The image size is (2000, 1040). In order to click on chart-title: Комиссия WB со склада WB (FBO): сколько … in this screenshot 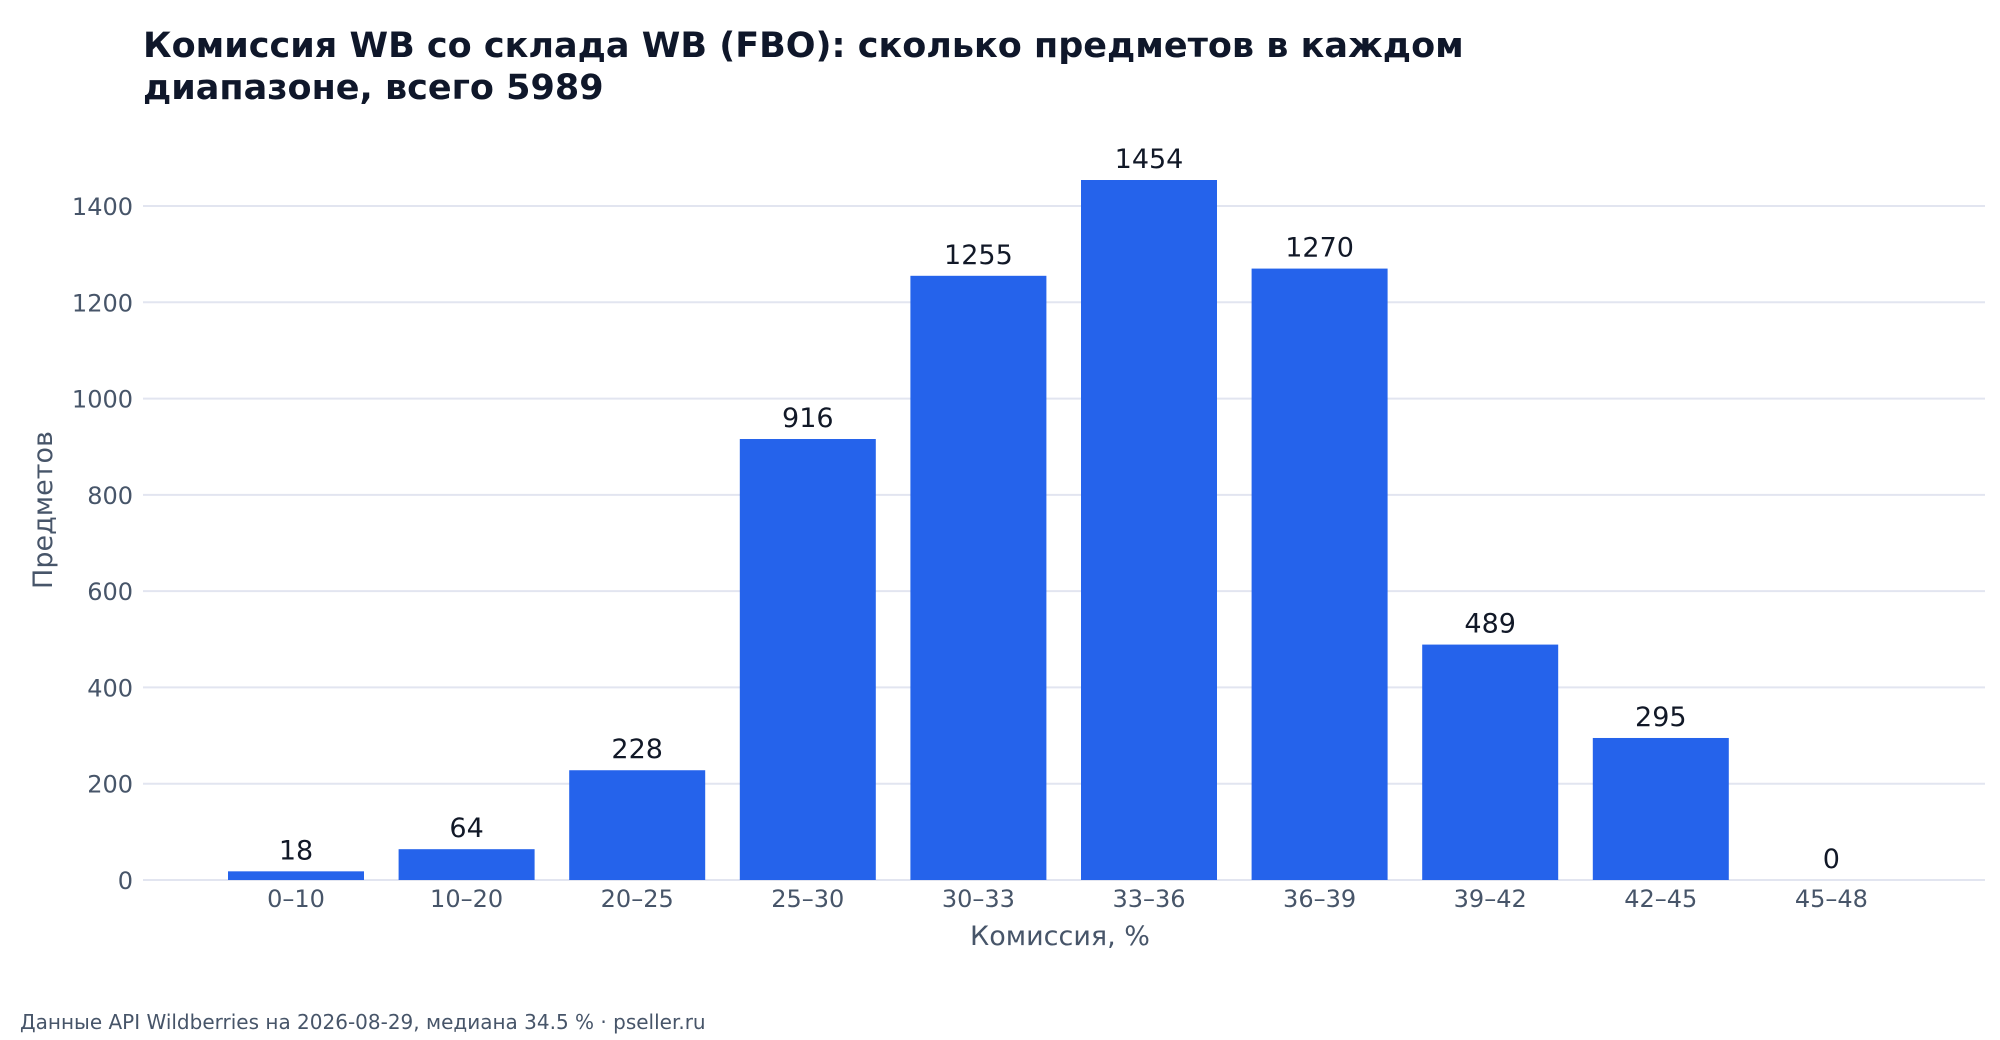, I will do `click(803, 67)`.